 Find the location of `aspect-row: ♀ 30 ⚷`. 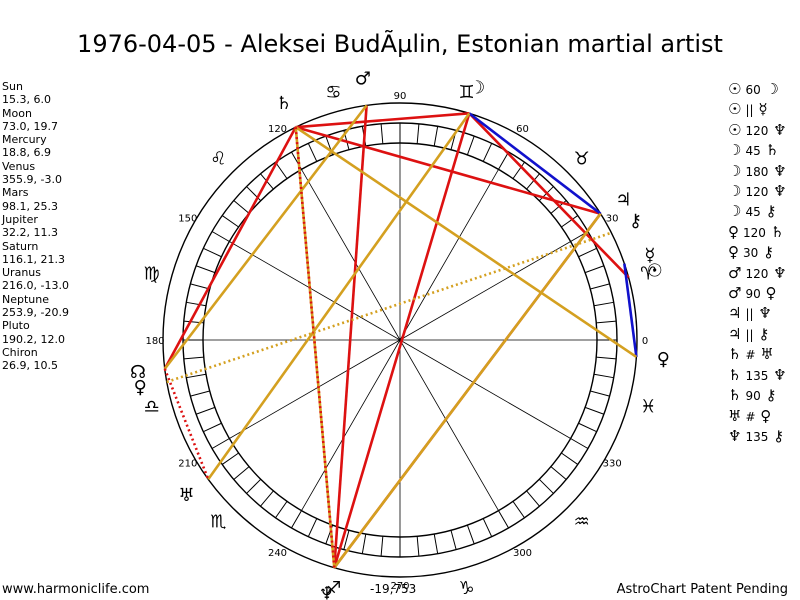

aspect-row: ♀ 30 ⚷ is located at coordinates (757, 253).